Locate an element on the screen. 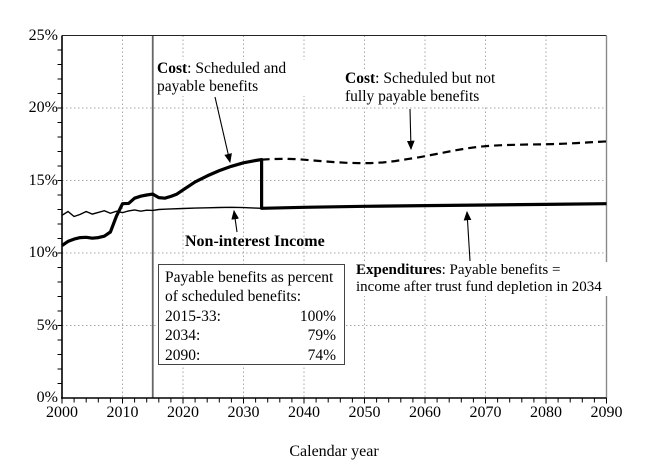 The image size is (648, 468). payable-box-row-label: 2090: is located at coordinates (183, 355).